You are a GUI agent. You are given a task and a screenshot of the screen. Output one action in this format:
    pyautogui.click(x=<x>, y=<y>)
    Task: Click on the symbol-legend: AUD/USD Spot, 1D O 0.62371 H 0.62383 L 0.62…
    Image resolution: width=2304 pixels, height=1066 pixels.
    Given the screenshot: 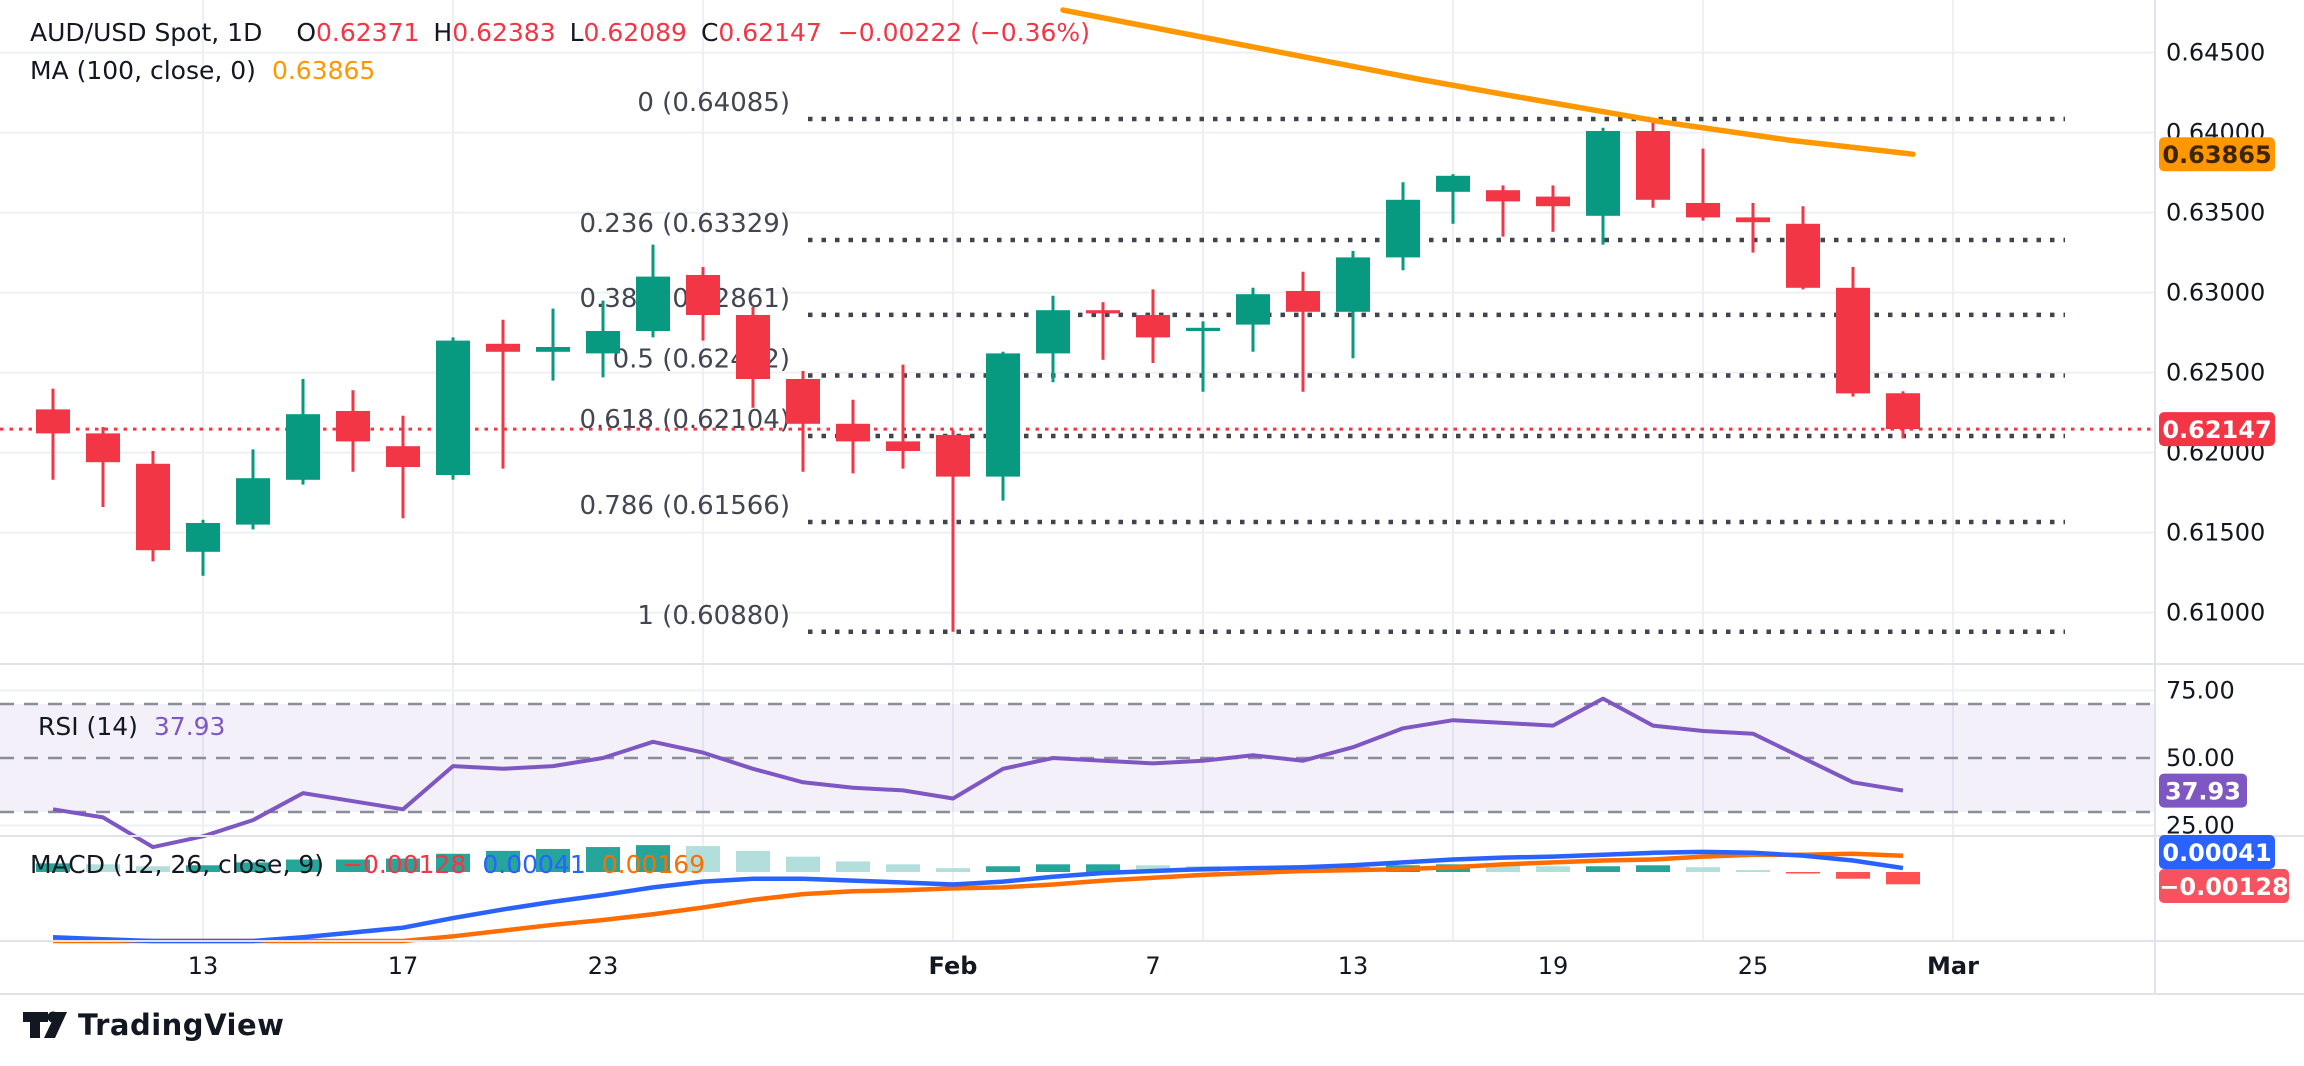 What is the action you would take?
    pyautogui.click(x=560, y=32)
    